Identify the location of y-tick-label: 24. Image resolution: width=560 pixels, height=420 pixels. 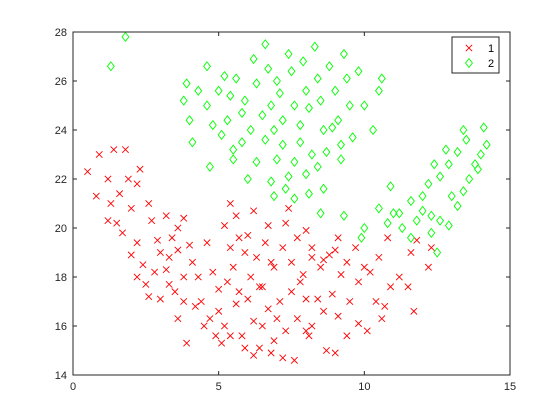
(61, 131).